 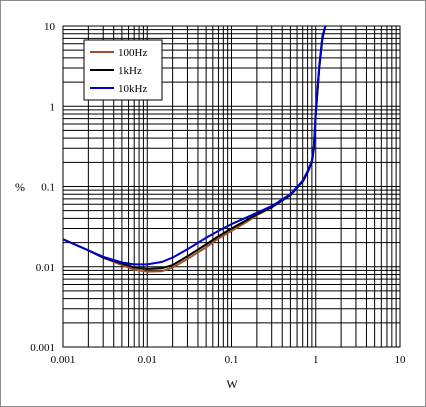 What do you see at coordinates (42, 348) in the screenshot?
I see `y-tick-label: 0.001` at bounding box center [42, 348].